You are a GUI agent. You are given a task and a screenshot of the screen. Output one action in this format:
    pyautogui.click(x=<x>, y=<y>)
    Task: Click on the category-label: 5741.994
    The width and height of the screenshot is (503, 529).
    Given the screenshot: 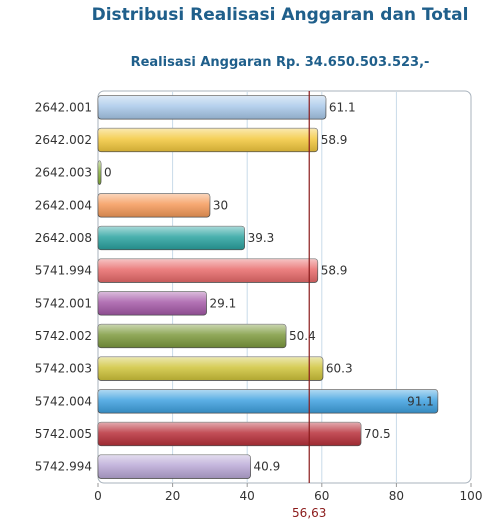 What is the action you would take?
    pyautogui.click(x=63, y=271)
    